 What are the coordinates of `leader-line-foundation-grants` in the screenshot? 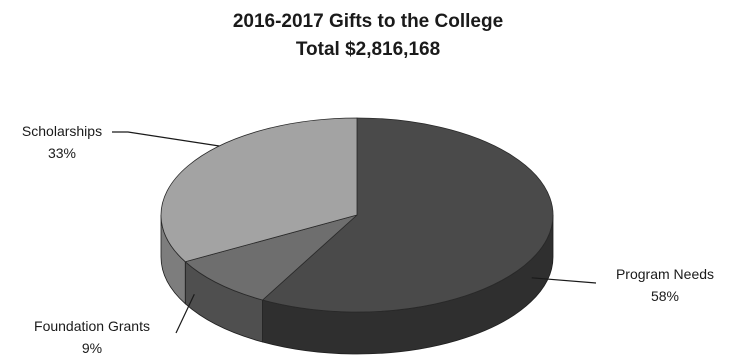 It's located at (185, 314).